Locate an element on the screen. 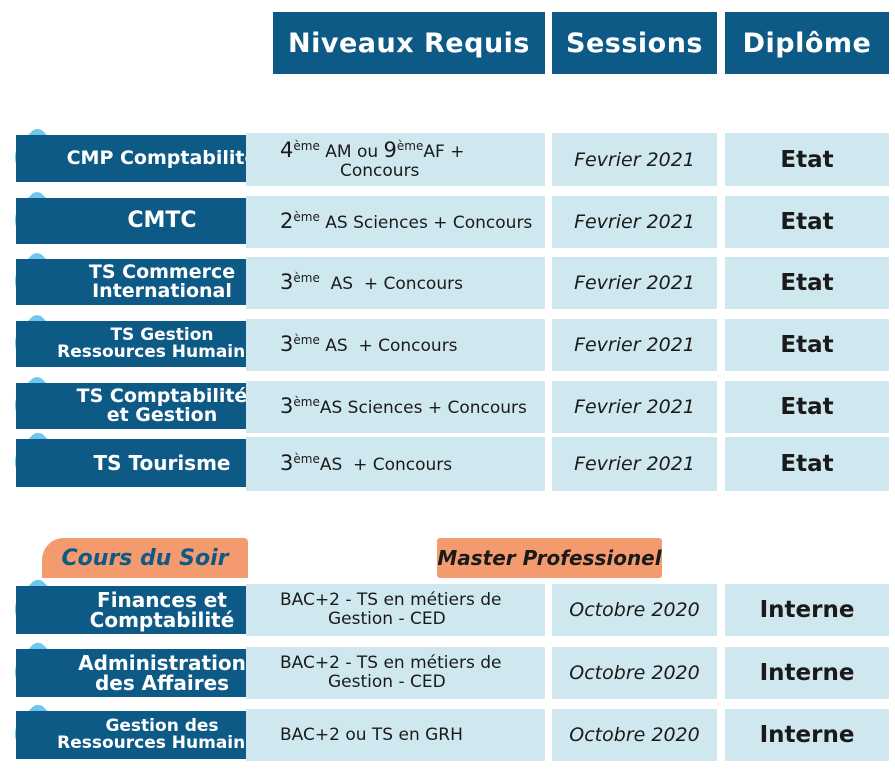  formation-name: TS Commerce International is located at coordinates (145, 282).